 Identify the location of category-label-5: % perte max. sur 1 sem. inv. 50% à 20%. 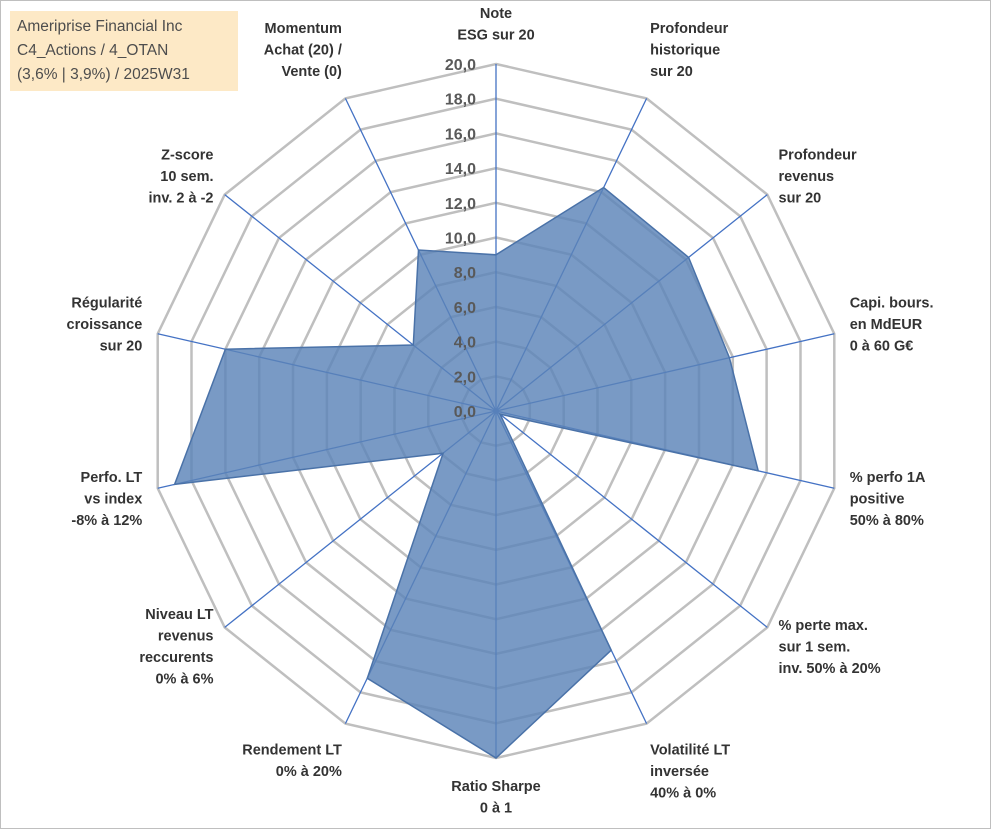
(830, 647).